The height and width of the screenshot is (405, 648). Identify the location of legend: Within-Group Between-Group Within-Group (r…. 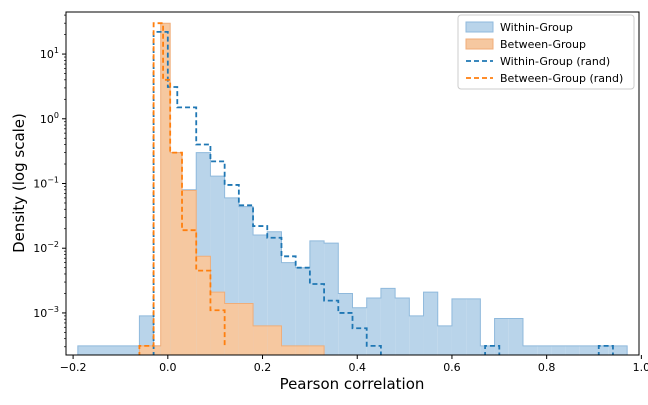
(546, 52).